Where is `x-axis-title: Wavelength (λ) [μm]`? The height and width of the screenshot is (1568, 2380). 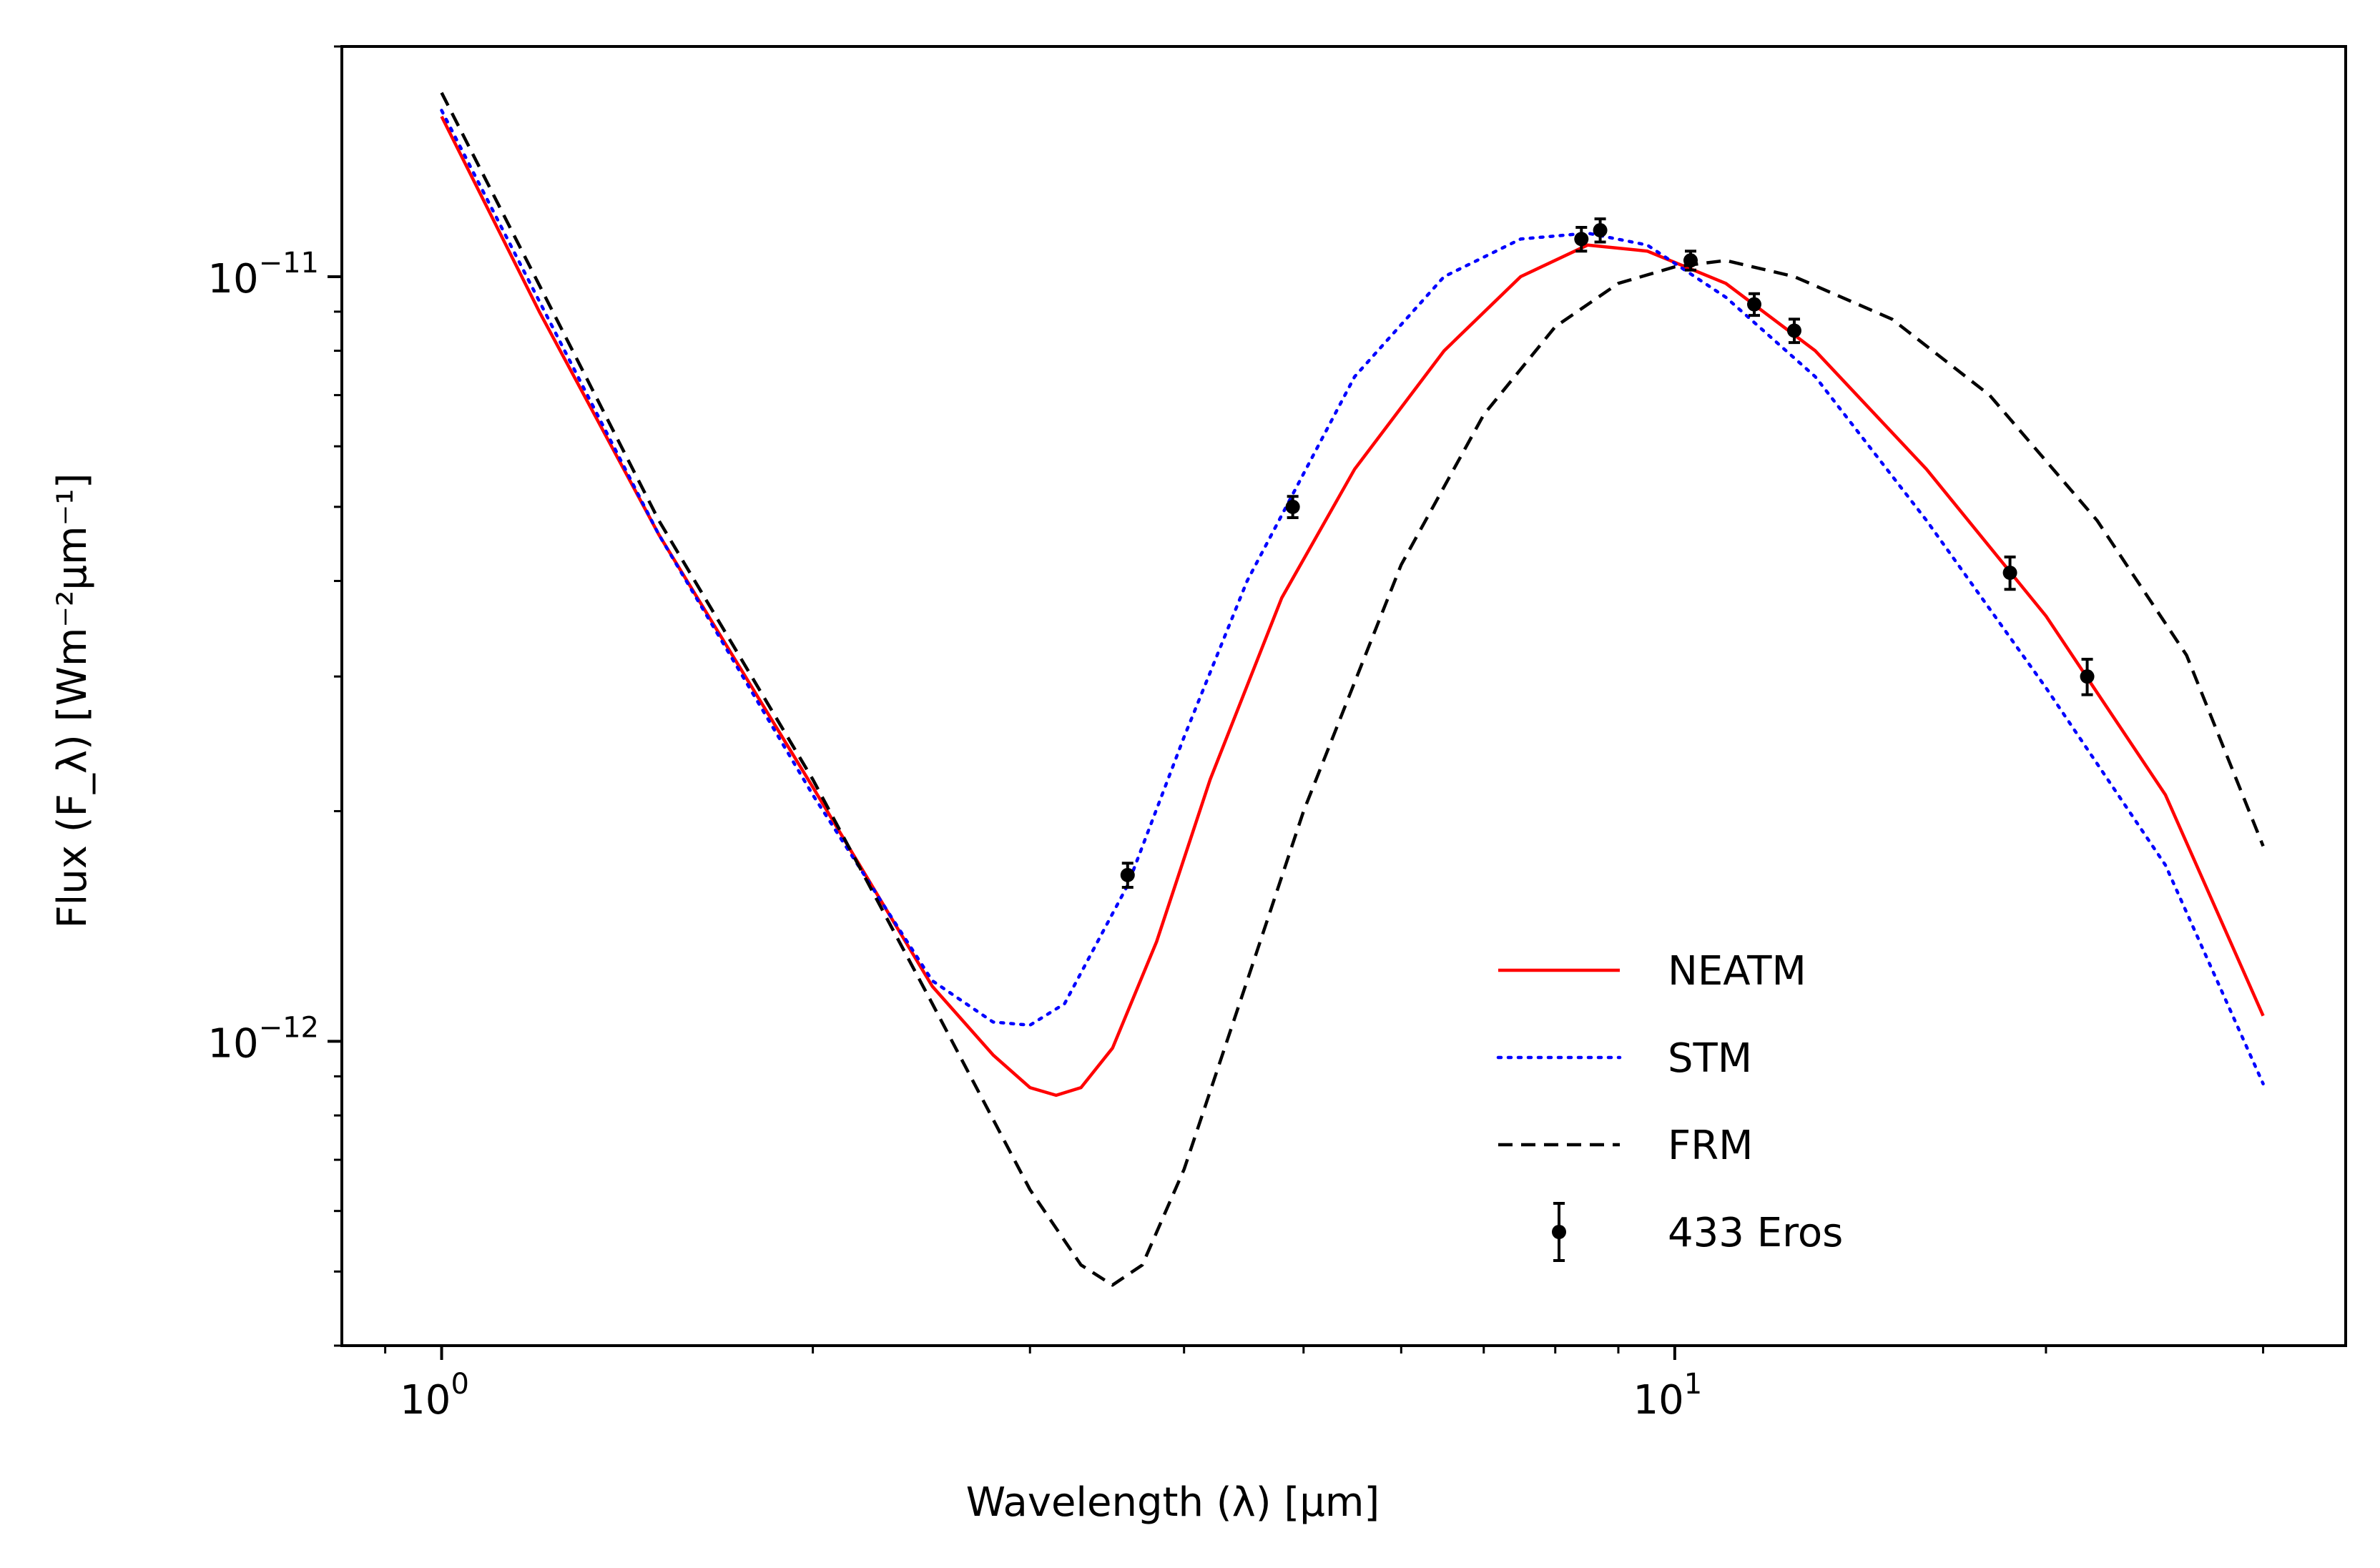
x-axis-title: Wavelength (λ) [μm] is located at coordinates (1173, 1502).